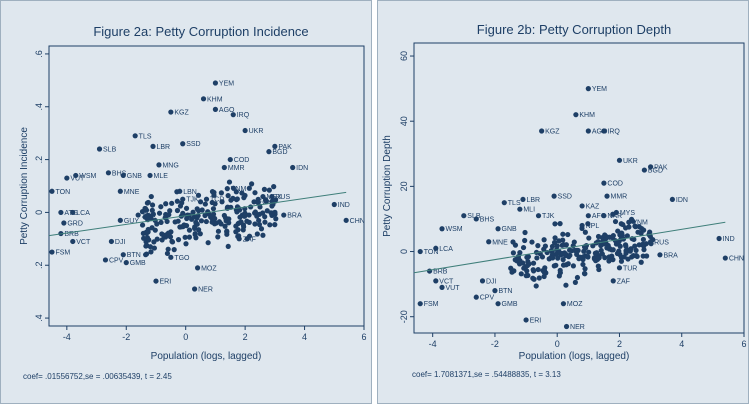 Image resolution: width=750 pixels, height=405 pixels. What do you see at coordinates (630, 161) in the screenshot?
I see `point-label: UKR` at bounding box center [630, 161].